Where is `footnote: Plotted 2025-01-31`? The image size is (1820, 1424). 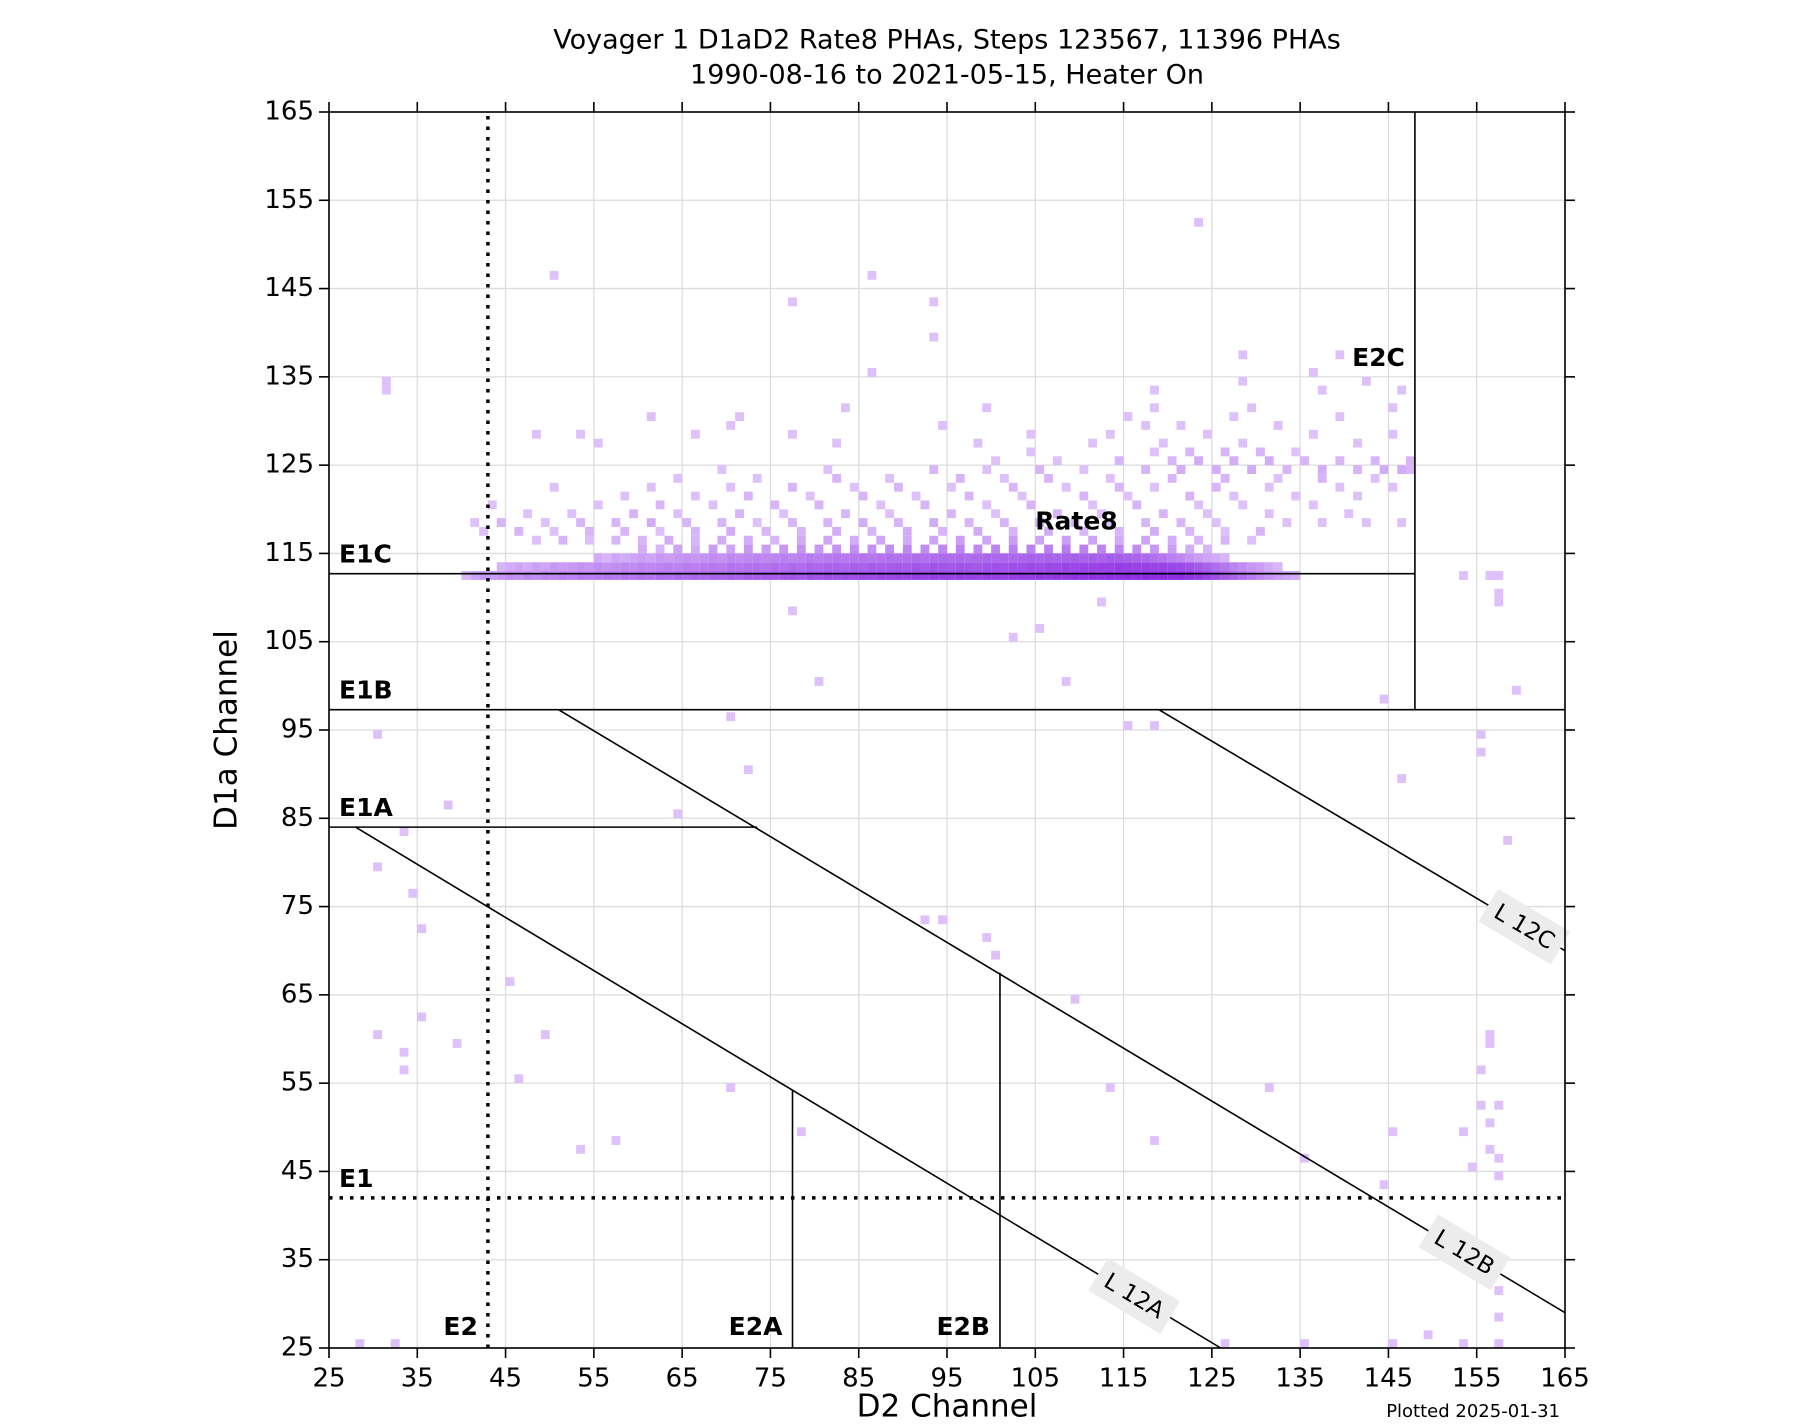
footnote: Plotted 2025-01-31 is located at coordinates (1473, 1411).